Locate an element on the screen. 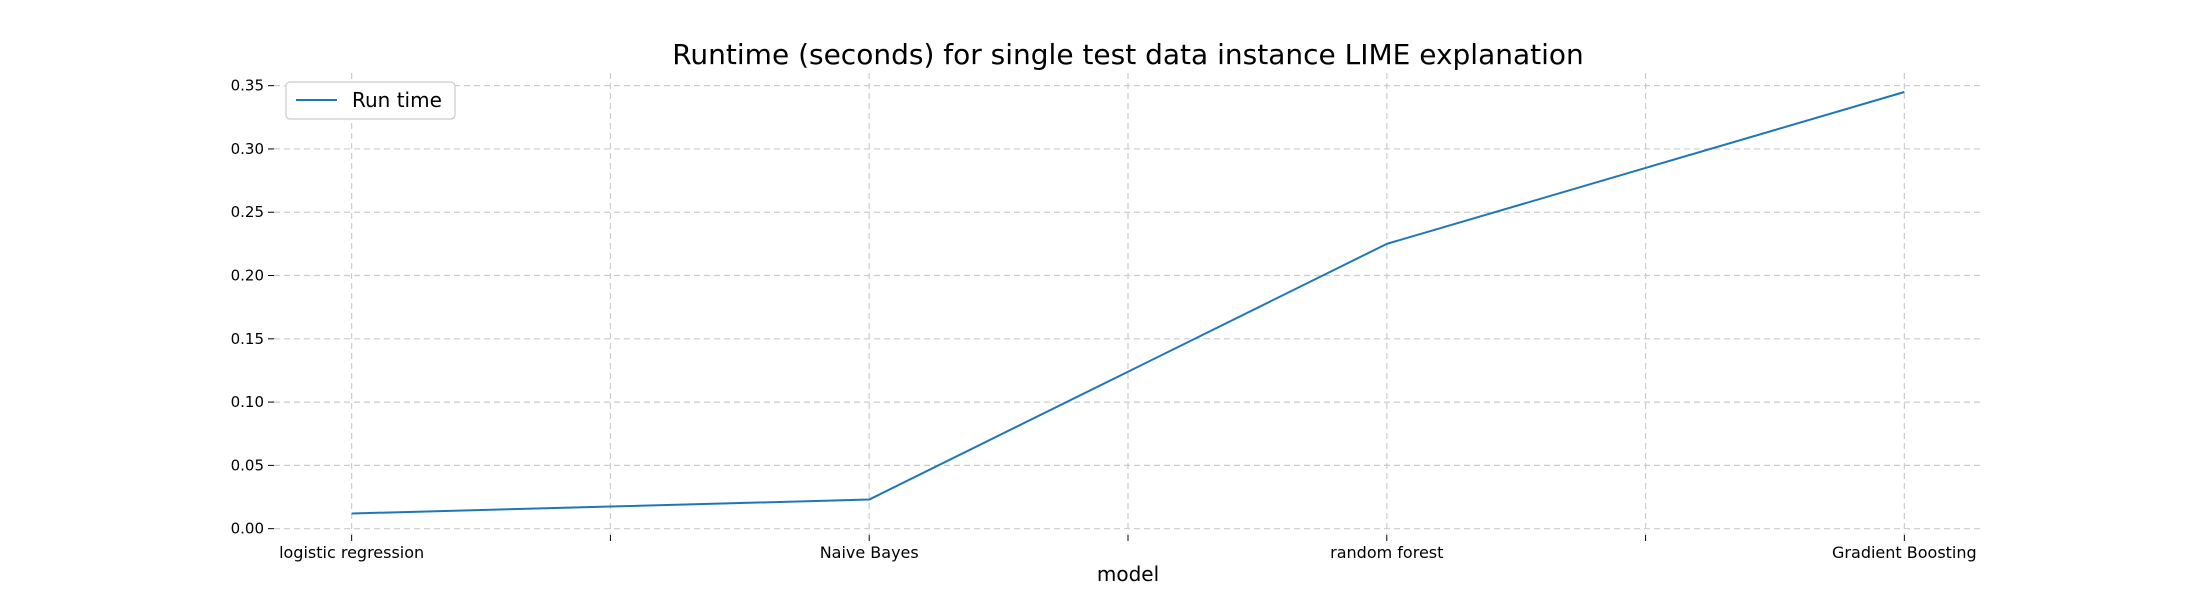  x-tick-label: logistic regression is located at coordinates (351, 552).